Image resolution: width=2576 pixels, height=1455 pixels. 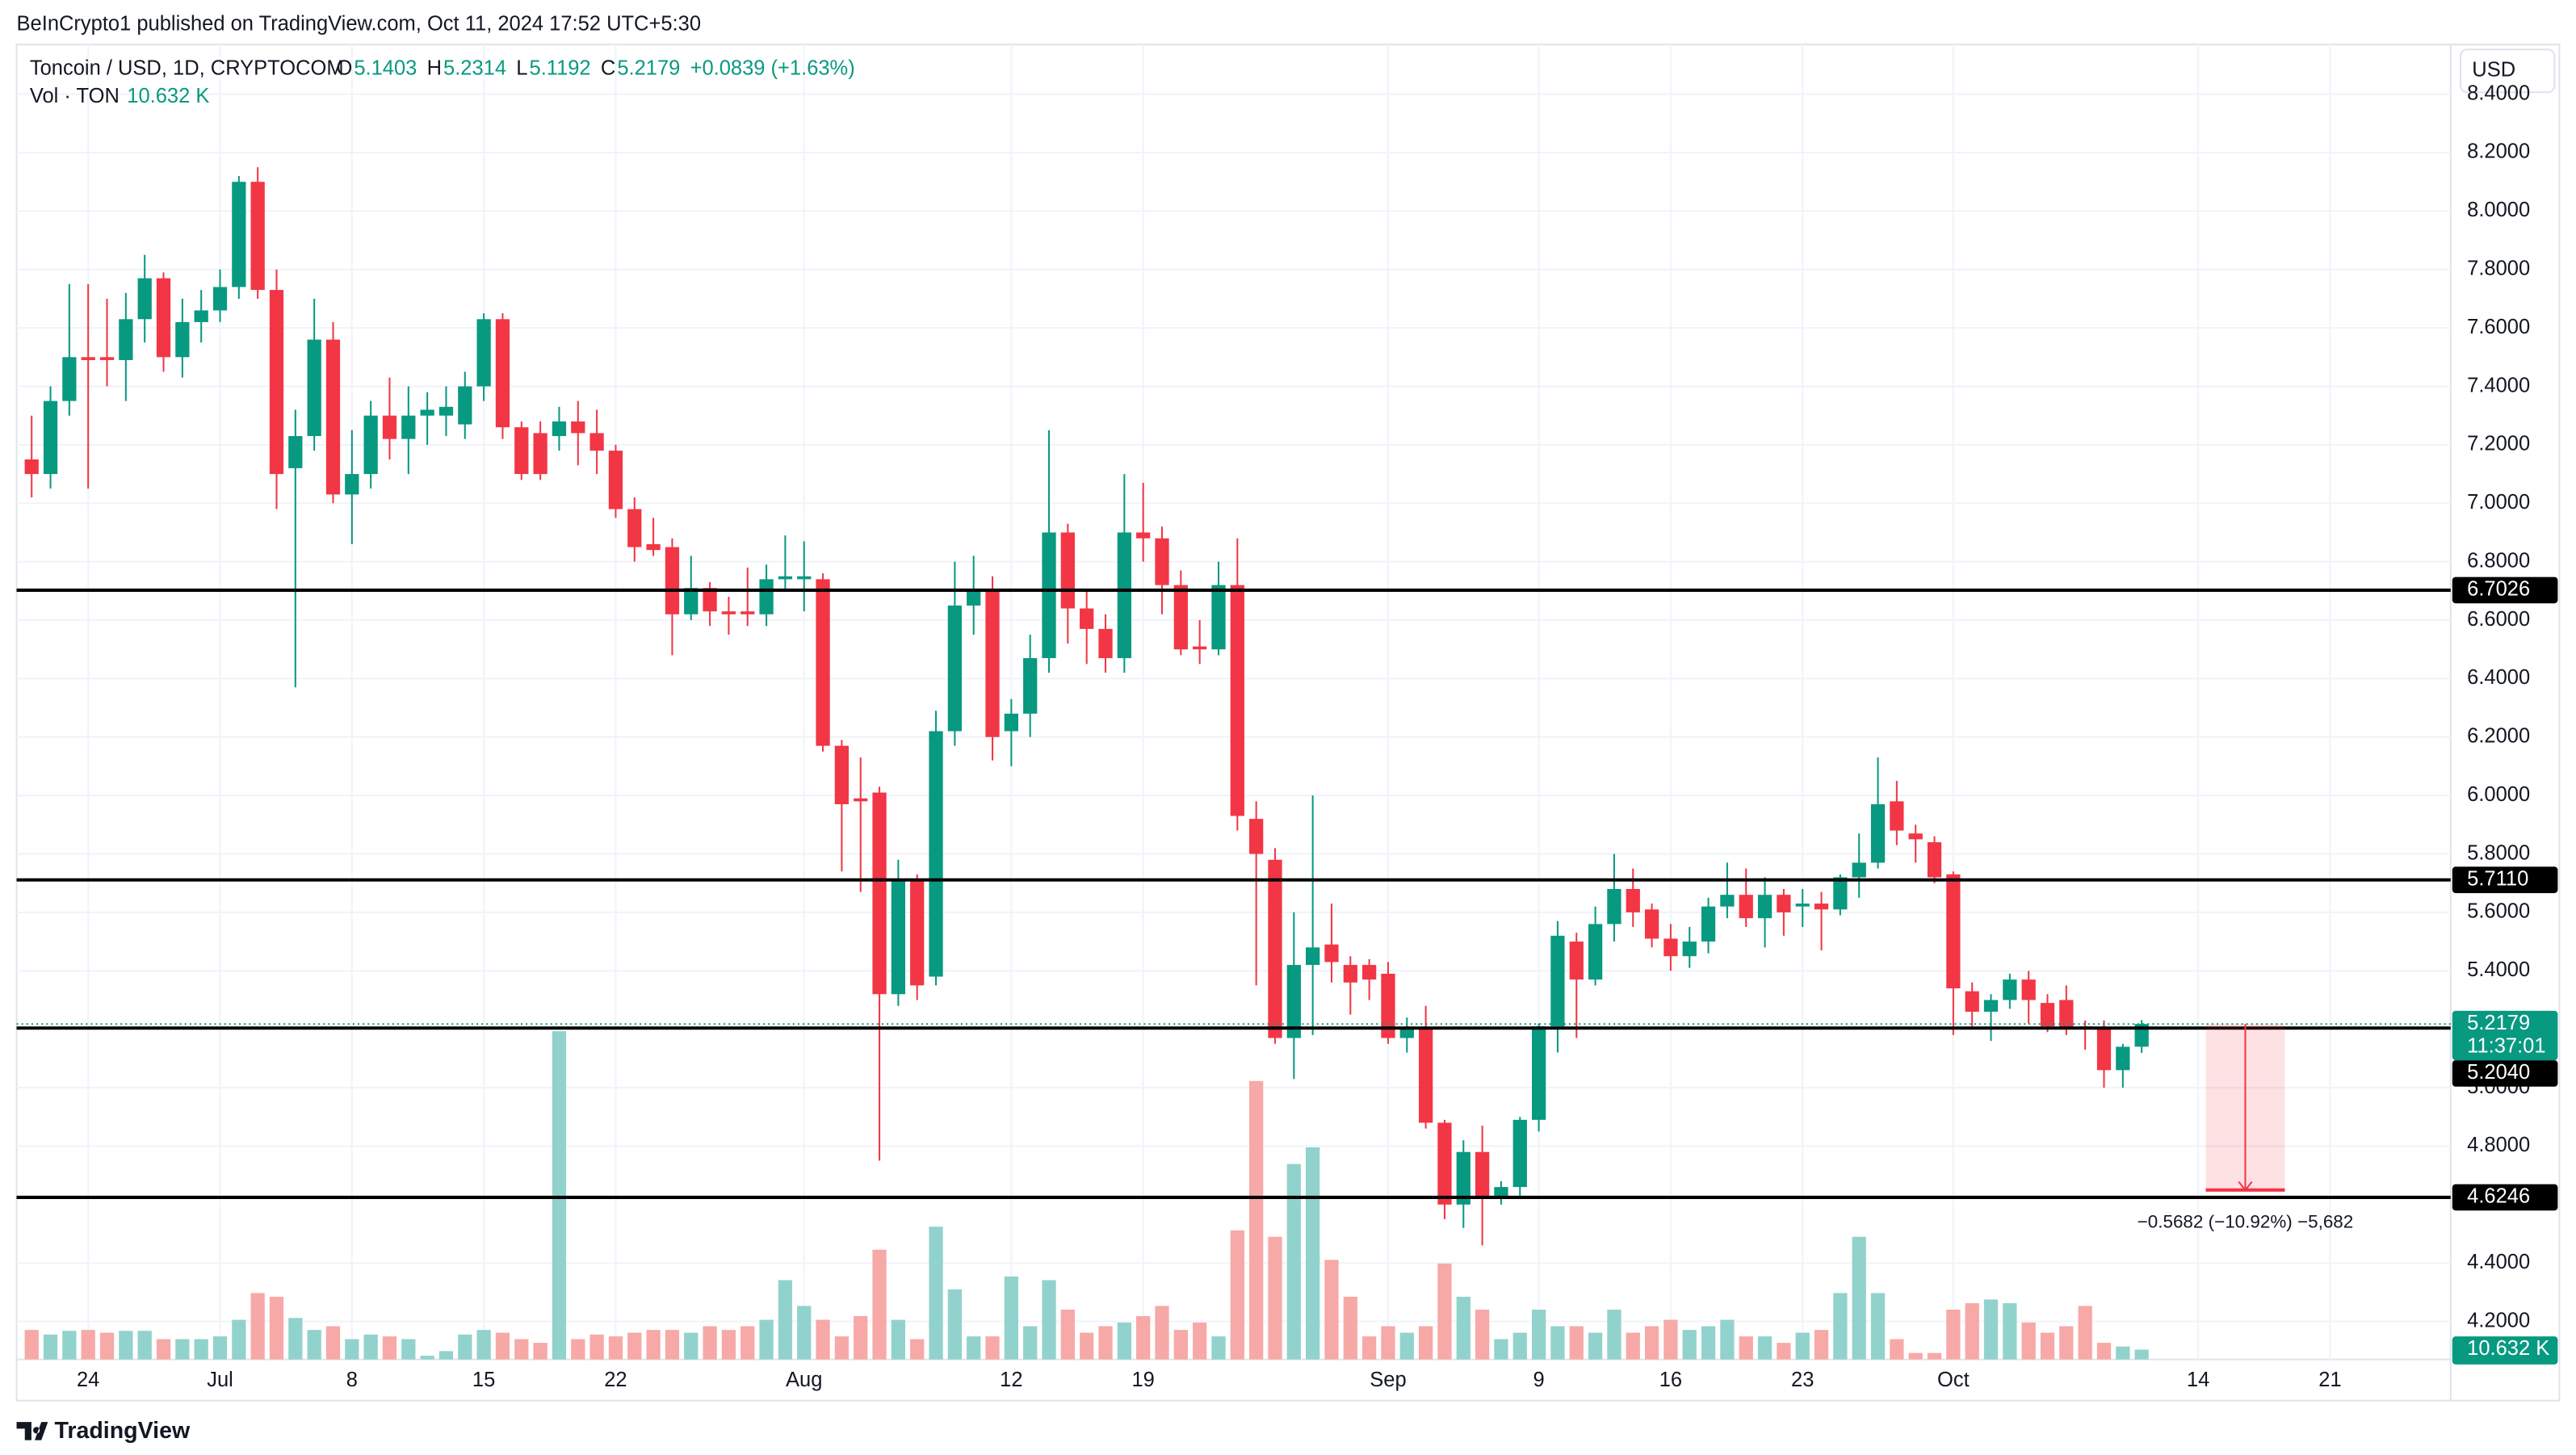 I want to click on volume-tag: 10.632 K, so click(x=2508, y=1348).